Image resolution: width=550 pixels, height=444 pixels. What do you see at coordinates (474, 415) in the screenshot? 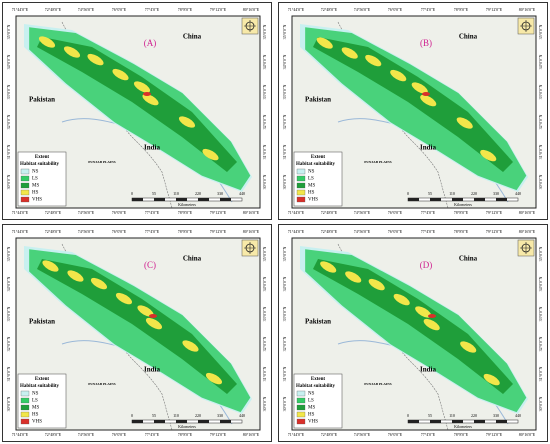
I see `scale-label: 220` at bounding box center [474, 415].